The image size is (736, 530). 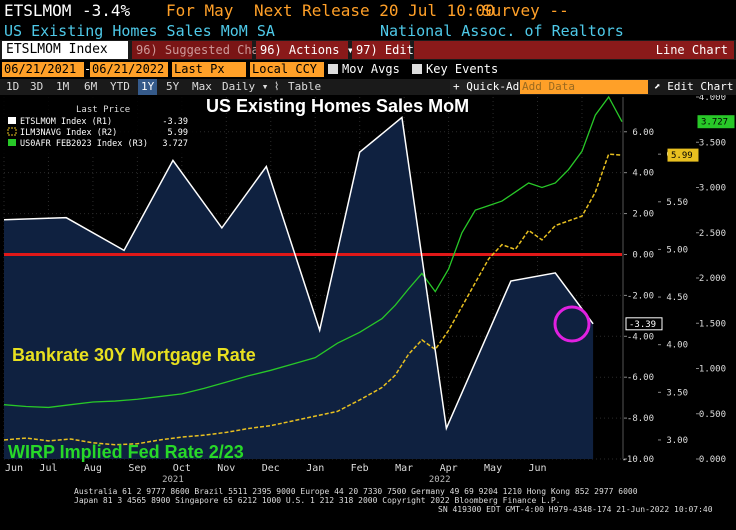 What do you see at coordinates (93, 468) in the screenshot?
I see `x-axis-month-label: Aug` at bounding box center [93, 468].